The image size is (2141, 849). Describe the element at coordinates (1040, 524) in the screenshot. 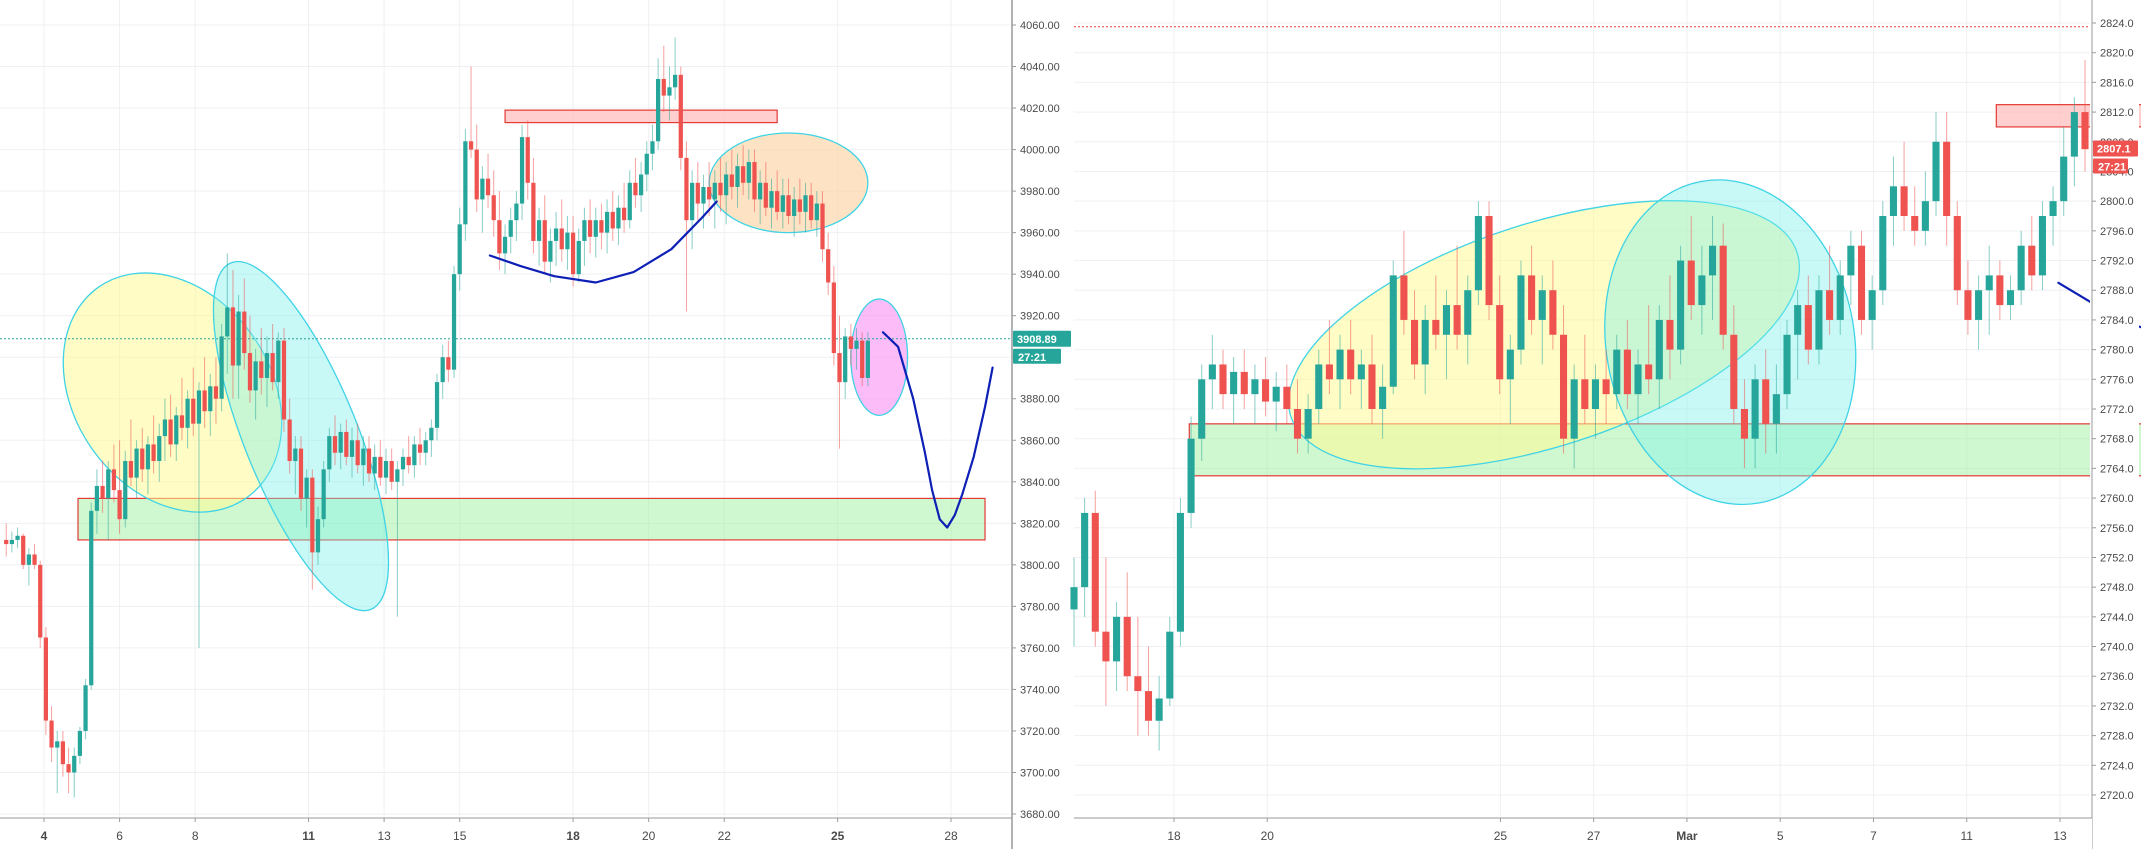

I see `price-axis-label: 3820.00` at that location.